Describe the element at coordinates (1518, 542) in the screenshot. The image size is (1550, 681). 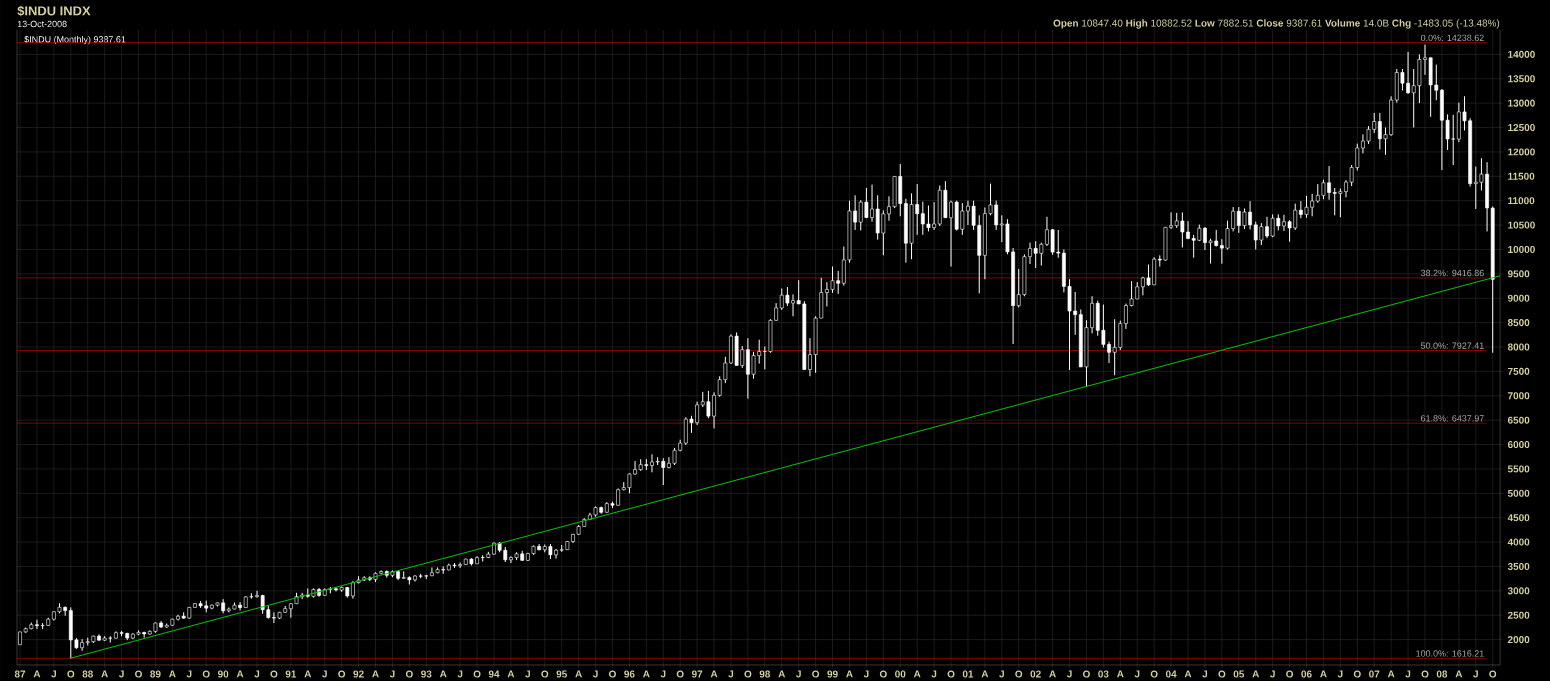
I see `y-tick-label: 4000` at that location.